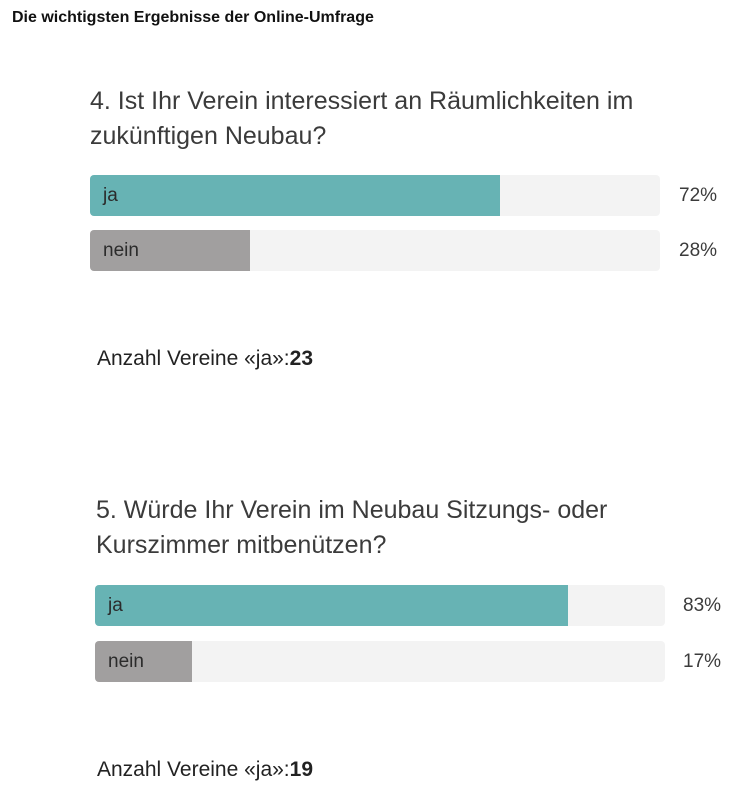 This screenshot has width=735, height=793. Describe the element at coordinates (126, 661) in the screenshot. I see `chart2-label-nein: nein` at that location.